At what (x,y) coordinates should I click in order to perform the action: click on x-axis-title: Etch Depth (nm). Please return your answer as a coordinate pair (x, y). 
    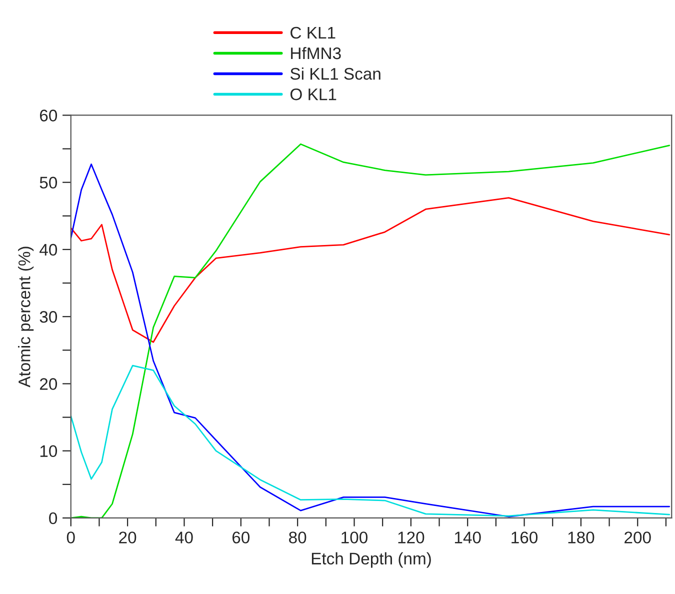
    Looking at the image, I should click on (371, 560).